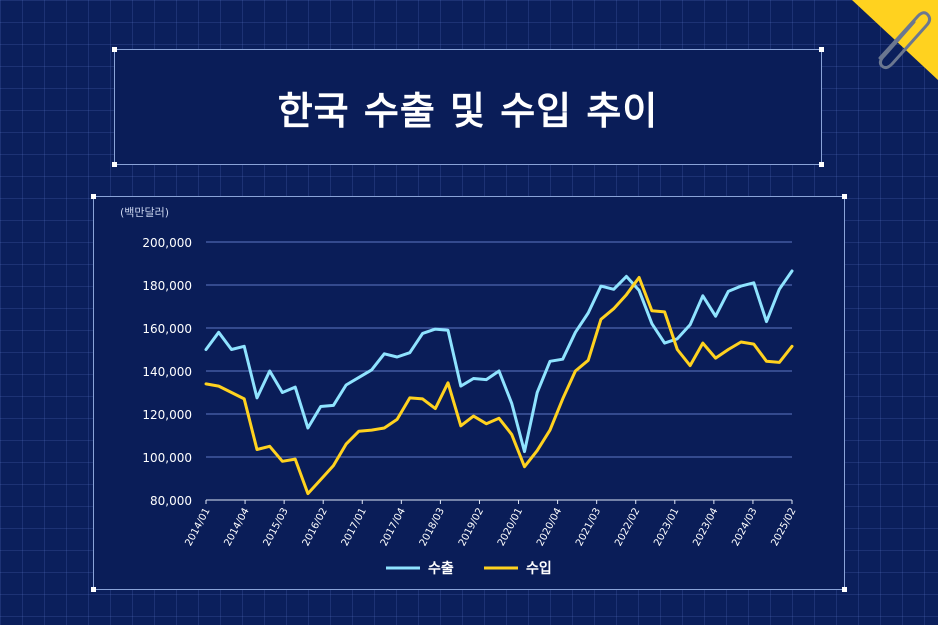 This screenshot has width=938, height=625. Describe the element at coordinates (167, 415) in the screenshot. I see `y-tick-label: 120,000` at that location.